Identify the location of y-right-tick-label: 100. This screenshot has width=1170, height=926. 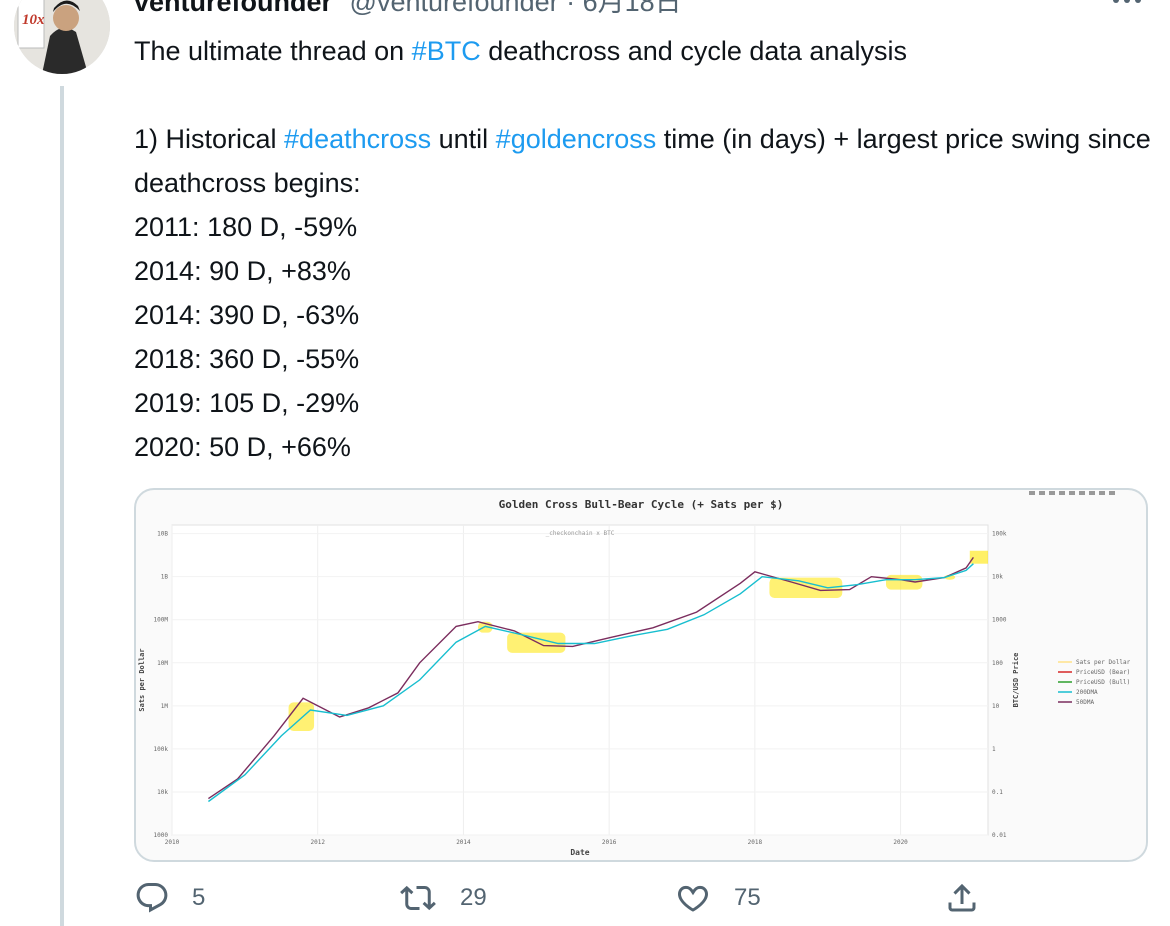
(997, 663).